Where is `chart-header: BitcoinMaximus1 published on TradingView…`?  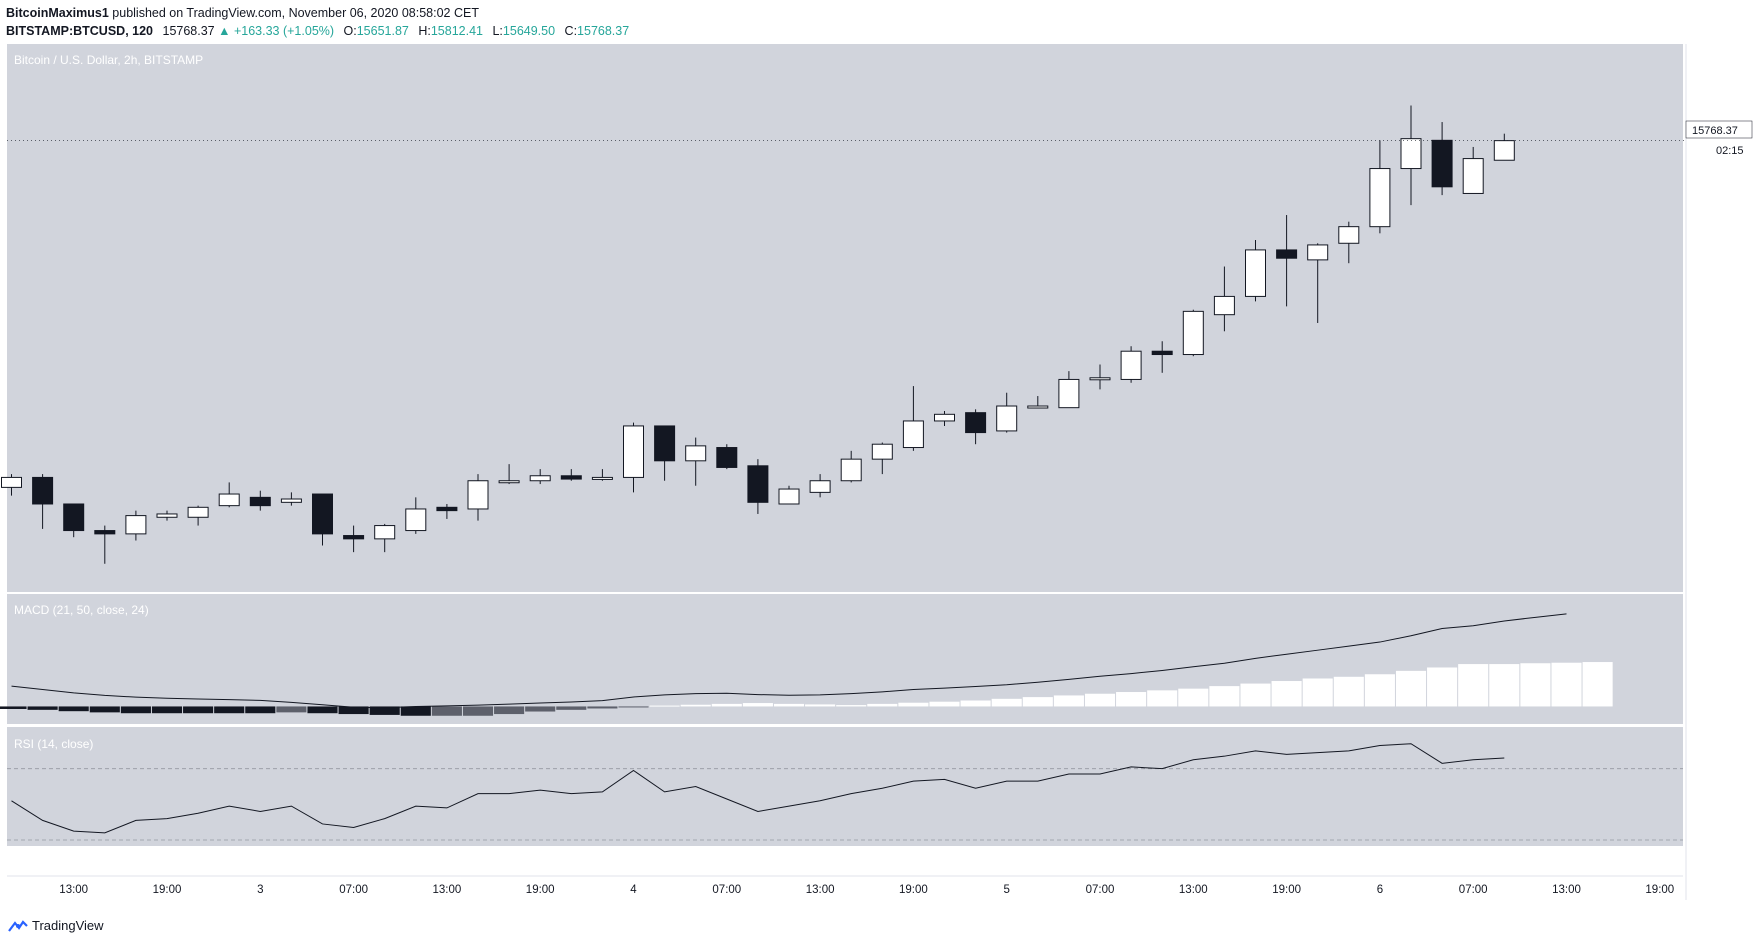
chart-header: BitcoinMaximus1 published on TradingView… is located at coordinates (317, 22).